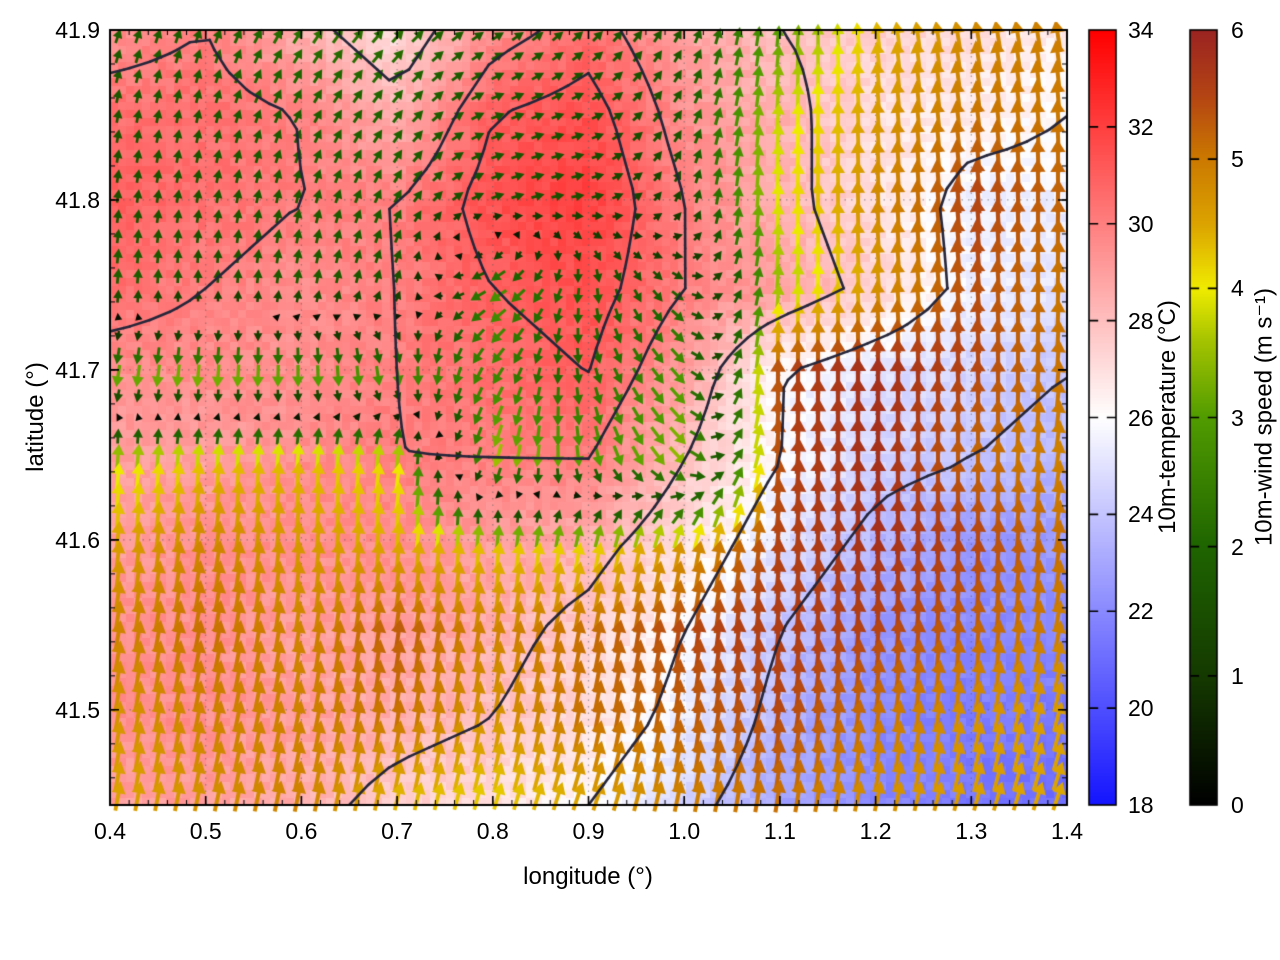  What do you see at coordinates (205, 831) in the screenshot?
I see `x-tick-label-0.5: 0.5` at bounding box center [205, 831].